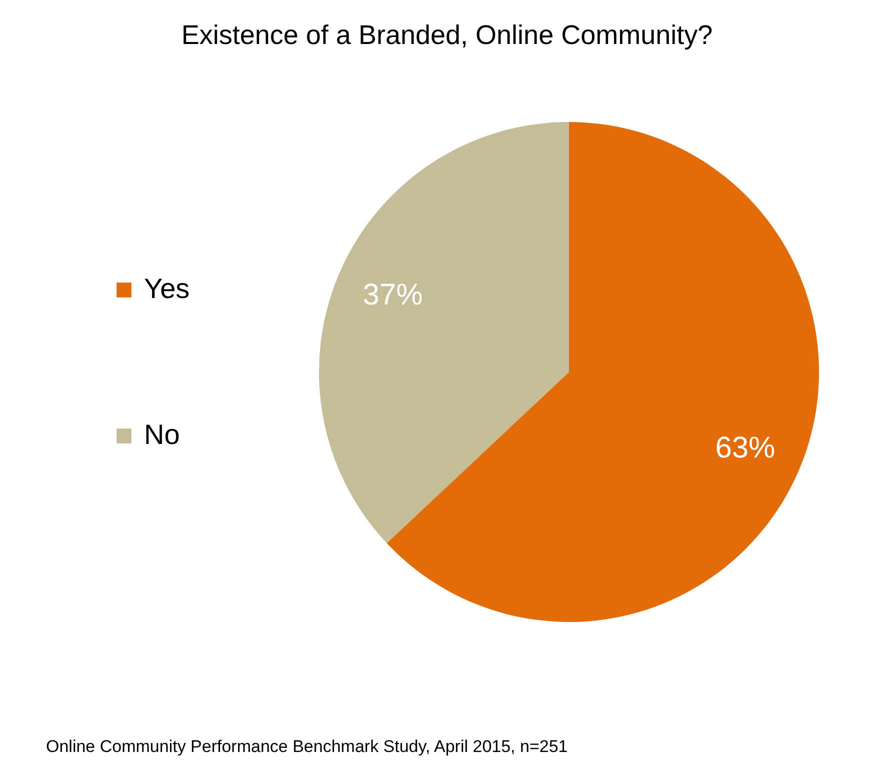  Describe the element at coordinates (745, 447) in the screenshot. I see `data-label: 63%` at that location.